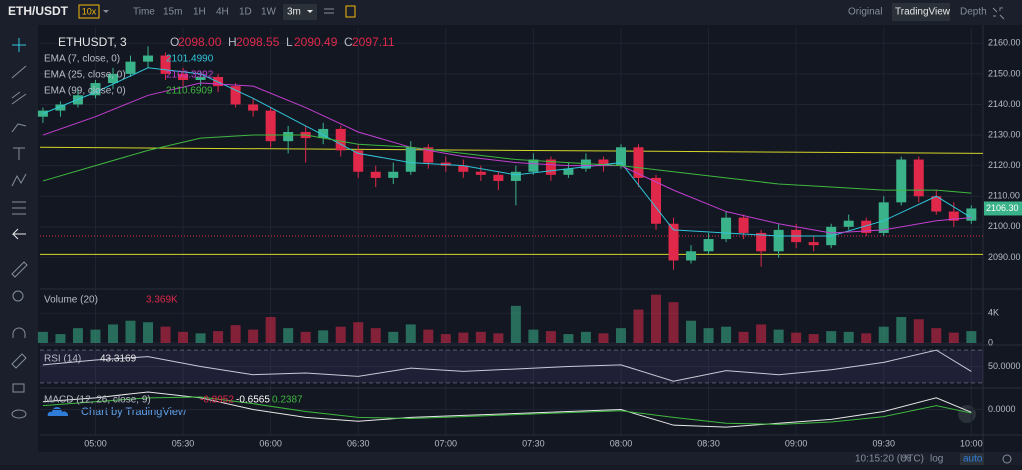  What do you see at coordinates (189, 91) in the screenshot?
I see `legend-value: 2110.6909` at bounding box center [189, 91].